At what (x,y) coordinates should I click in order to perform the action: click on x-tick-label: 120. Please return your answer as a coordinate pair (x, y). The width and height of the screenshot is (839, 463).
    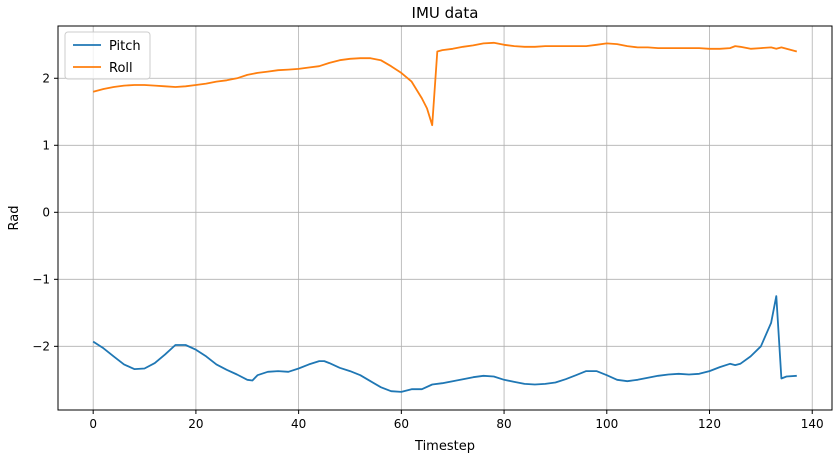
    Looking at the image, I should click on (709, 424).